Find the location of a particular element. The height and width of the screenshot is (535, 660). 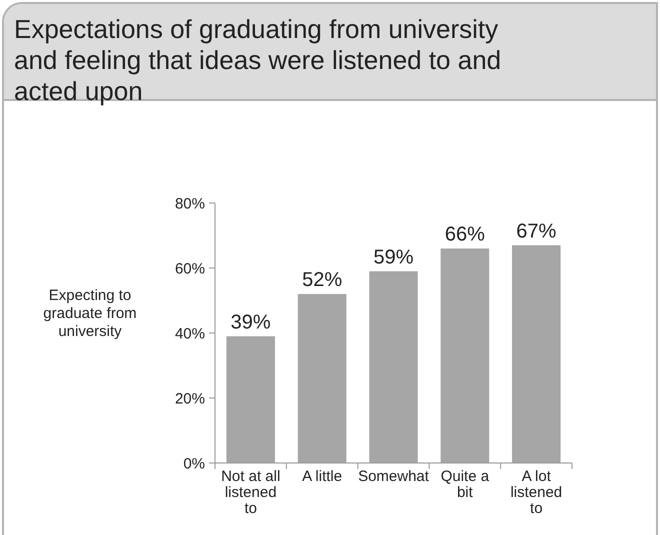

y-tick-label: 20% is located at coordinates (189, 399).